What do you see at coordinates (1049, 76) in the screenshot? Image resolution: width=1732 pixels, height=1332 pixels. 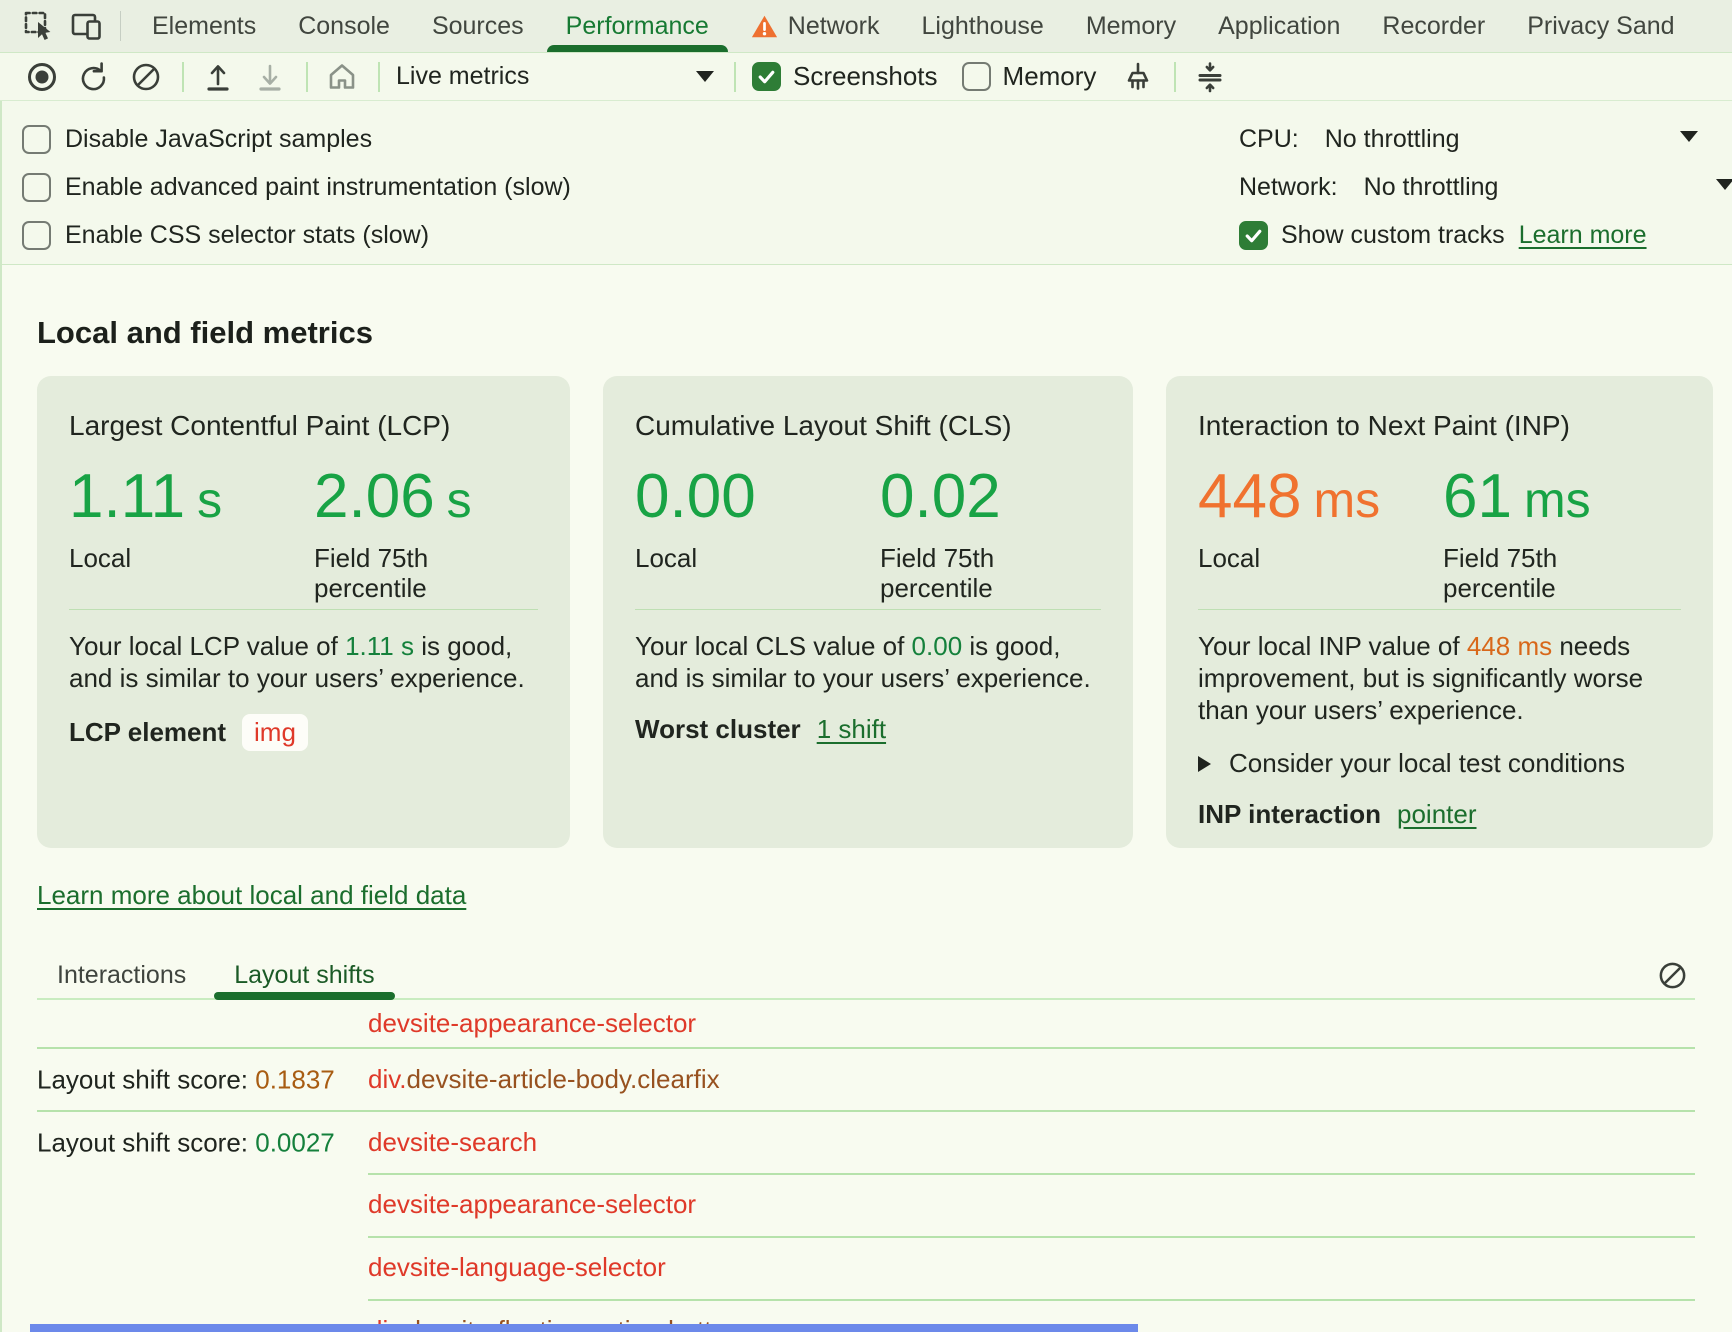 I see `memory-label: Memory` at bounding box center [1049, 76].